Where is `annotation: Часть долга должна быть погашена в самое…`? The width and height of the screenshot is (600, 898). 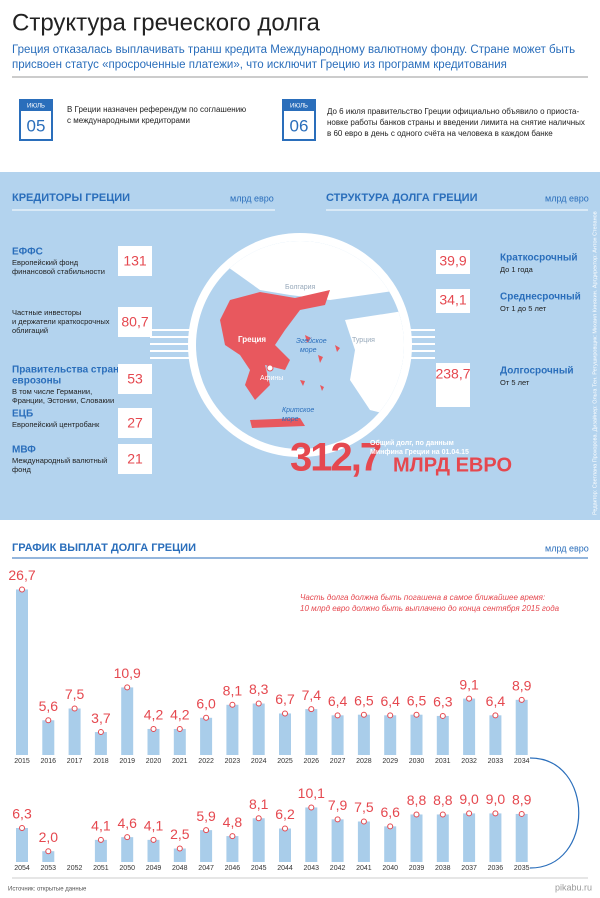 annotation: Часть долга должна быть погашена в самое… is located at coordinates (422, 597).